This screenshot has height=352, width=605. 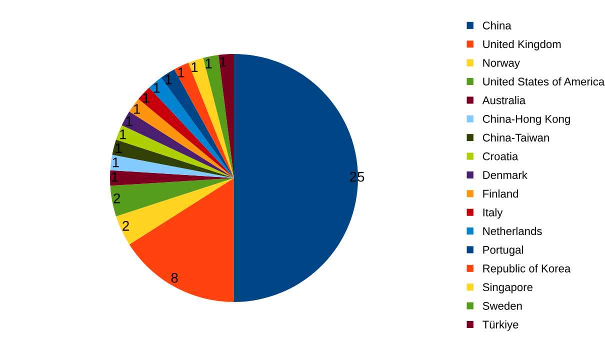 I want to click on legend-label: Republic of Korea, so click(x=527, y=269).